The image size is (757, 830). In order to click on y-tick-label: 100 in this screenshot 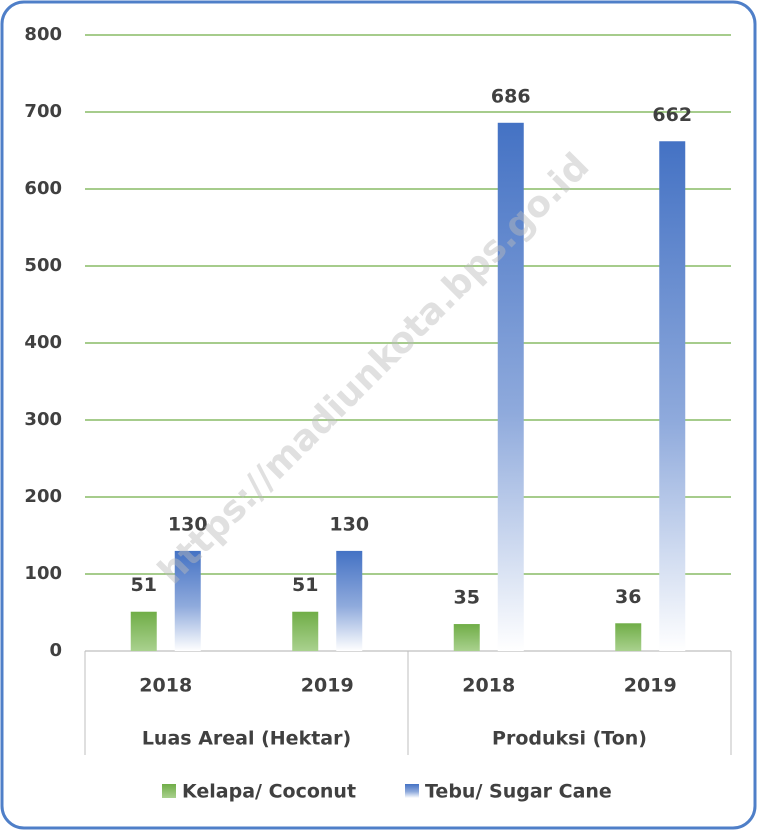, I will do `click(43, 573)`.